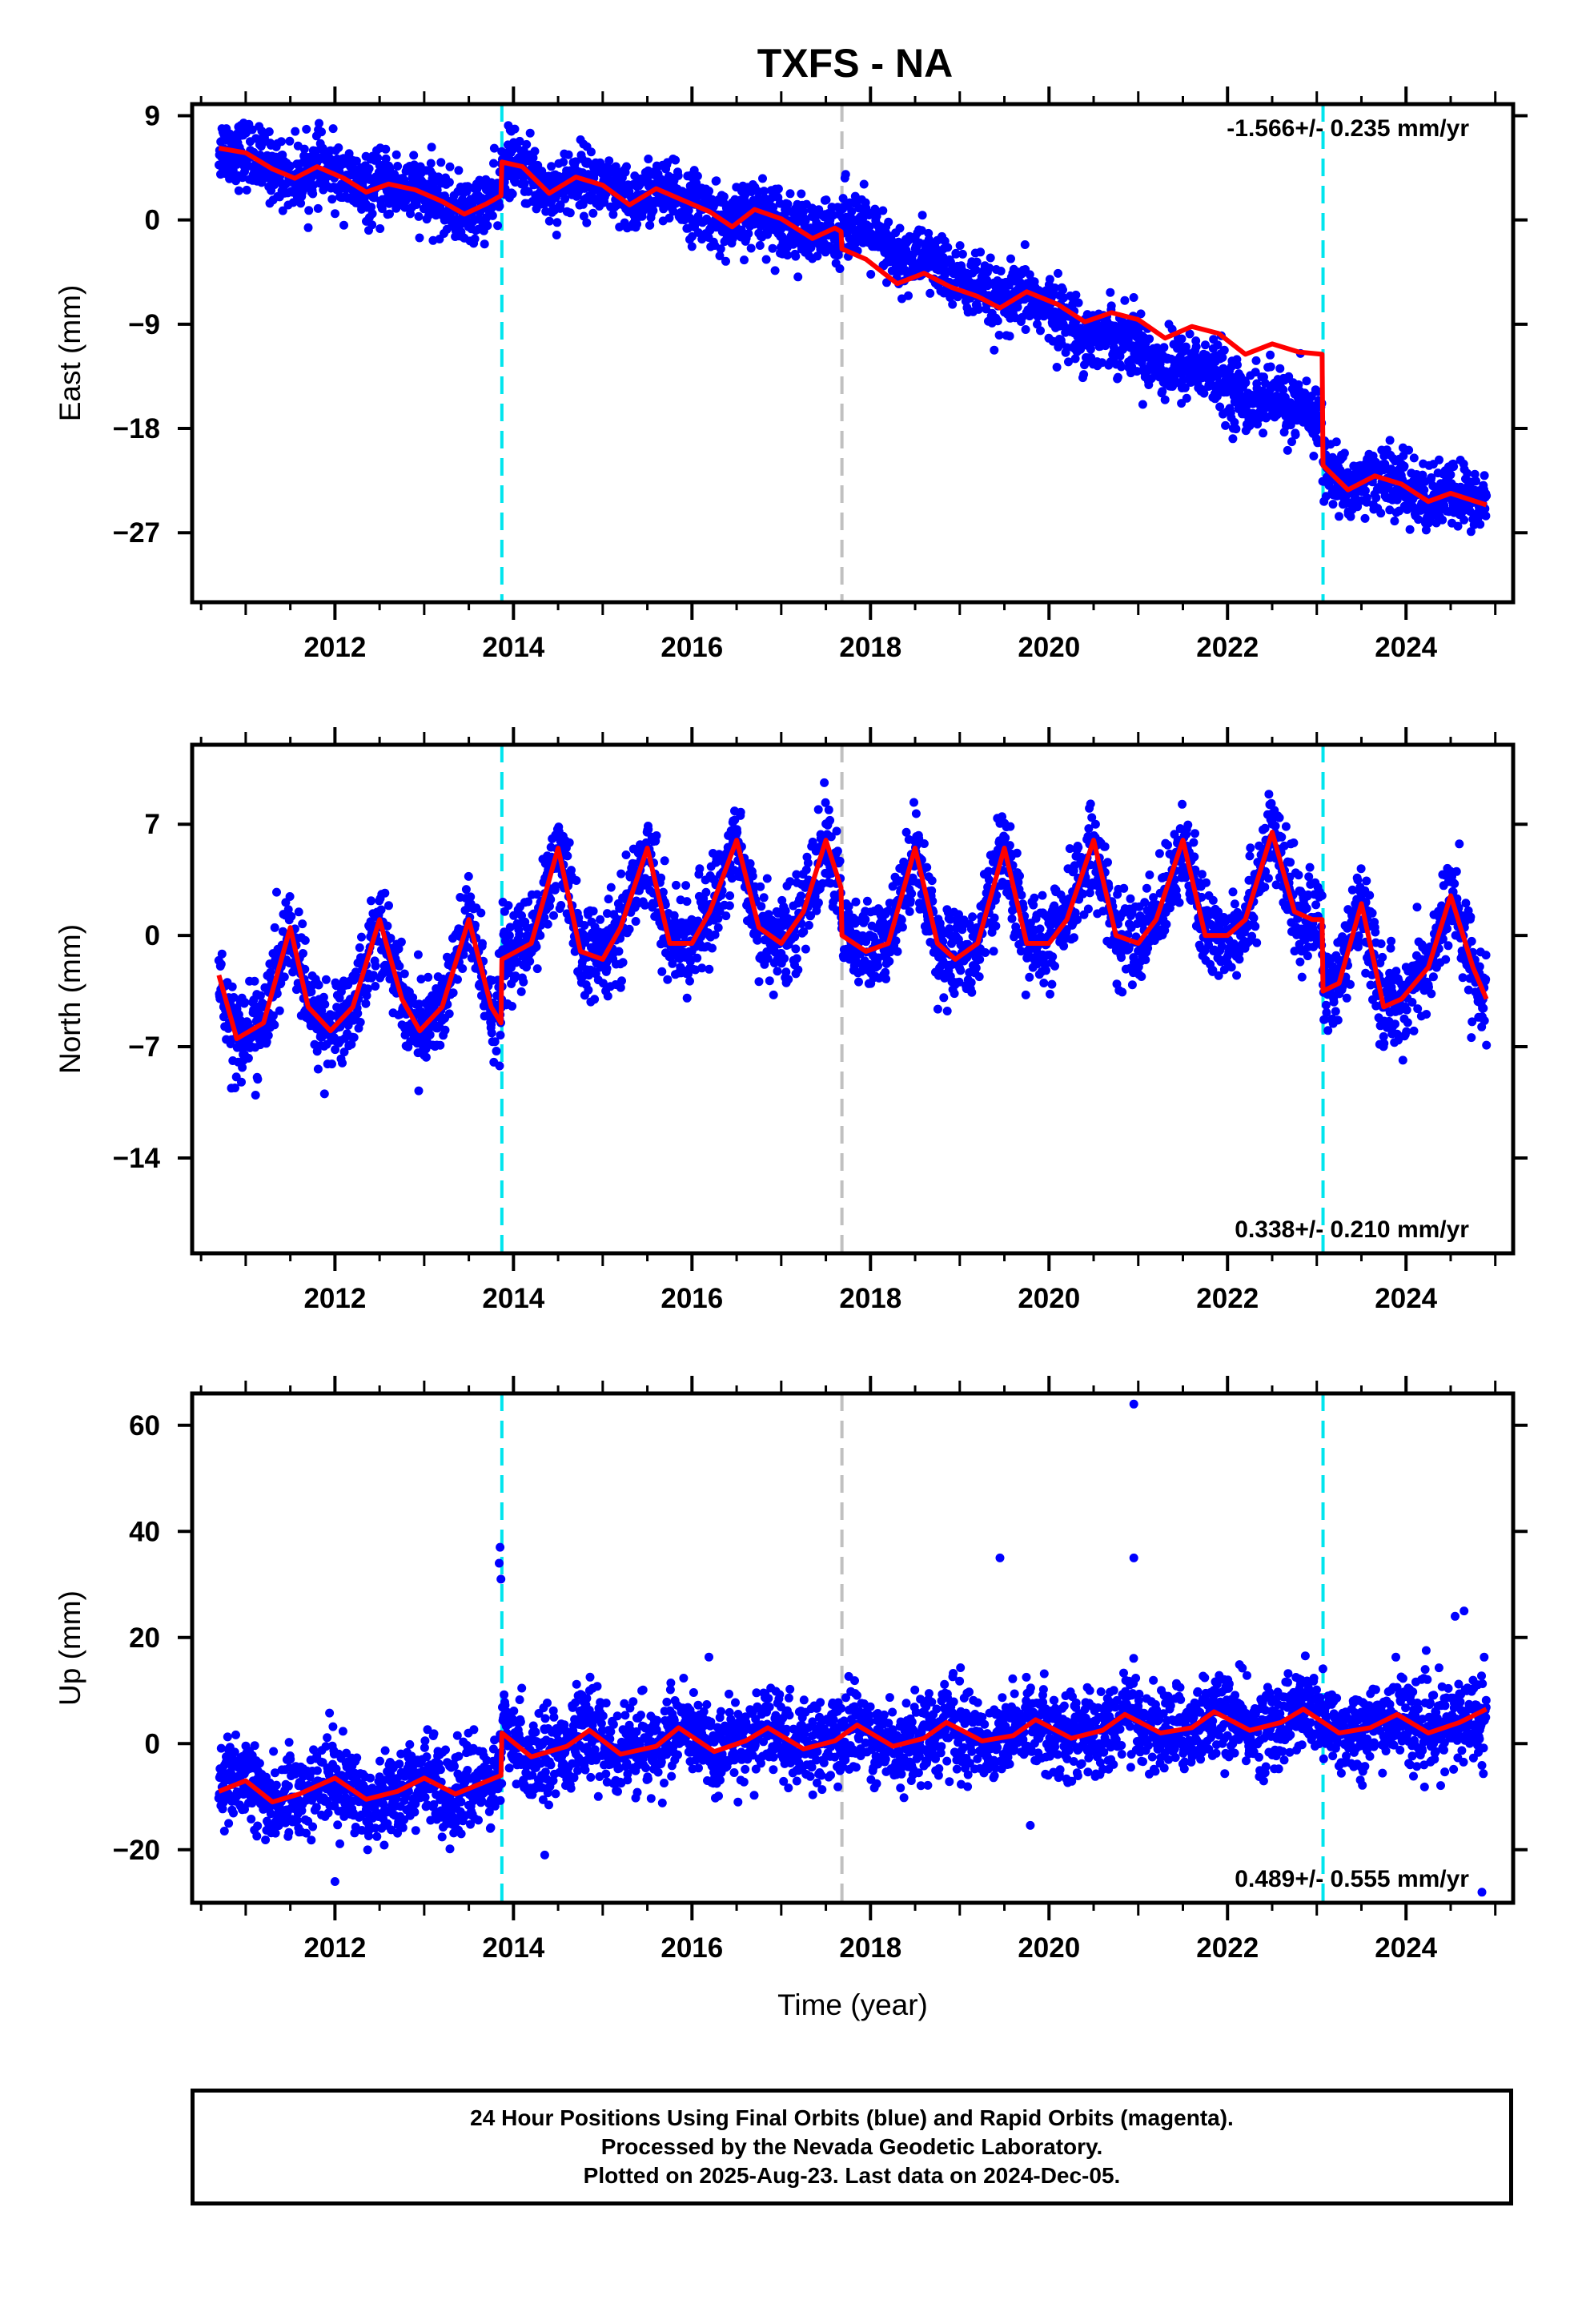 The height and width of the screenshot is (2324, 1582). I want to click on y-tick-label: 7, so click(152, 825).